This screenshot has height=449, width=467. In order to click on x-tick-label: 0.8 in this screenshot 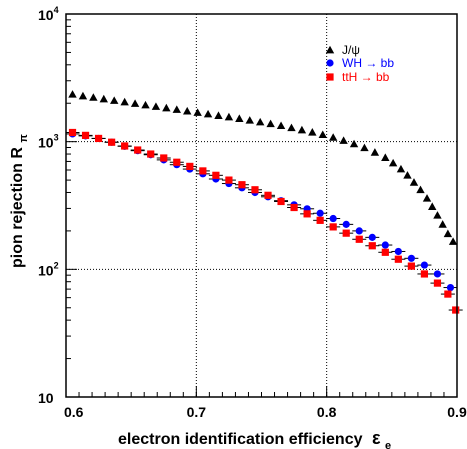, I will do `click(327, 412)`.